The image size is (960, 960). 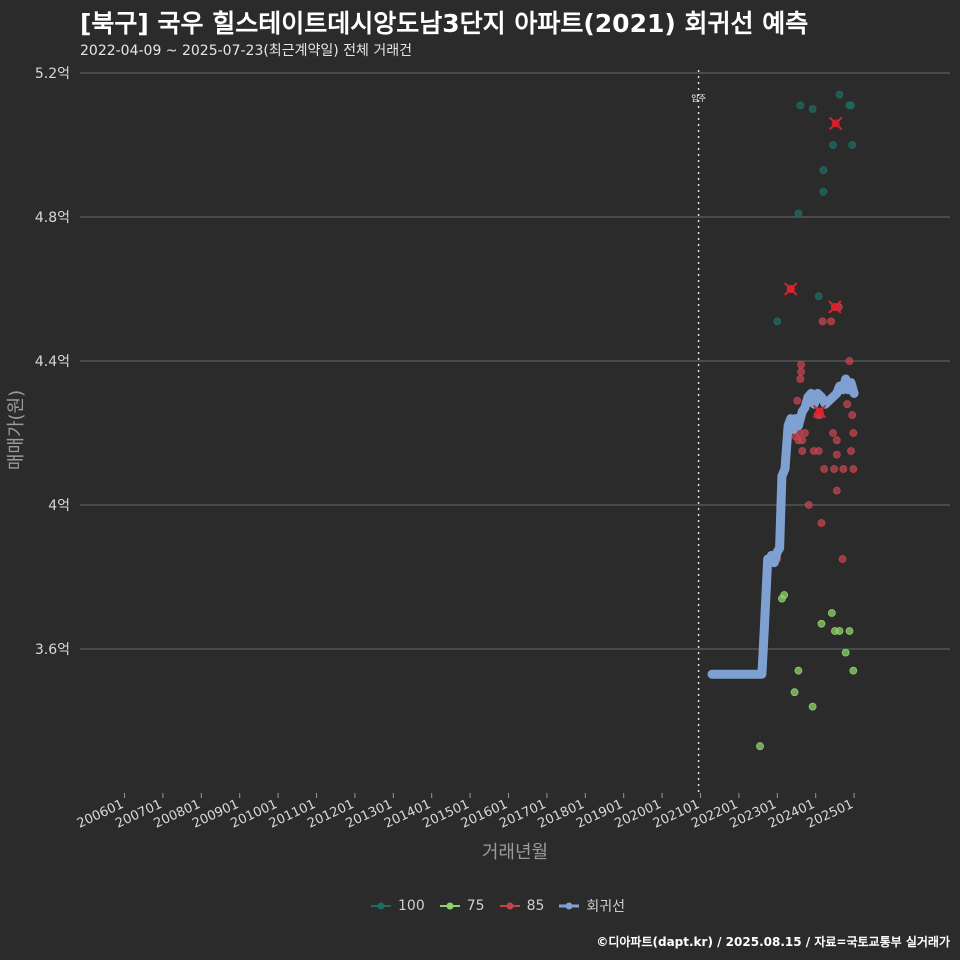 What do you see at coordinates (59, 506) in the screenshot?
I see `y-tick-label: 4억` at bounding box center [59, 506].